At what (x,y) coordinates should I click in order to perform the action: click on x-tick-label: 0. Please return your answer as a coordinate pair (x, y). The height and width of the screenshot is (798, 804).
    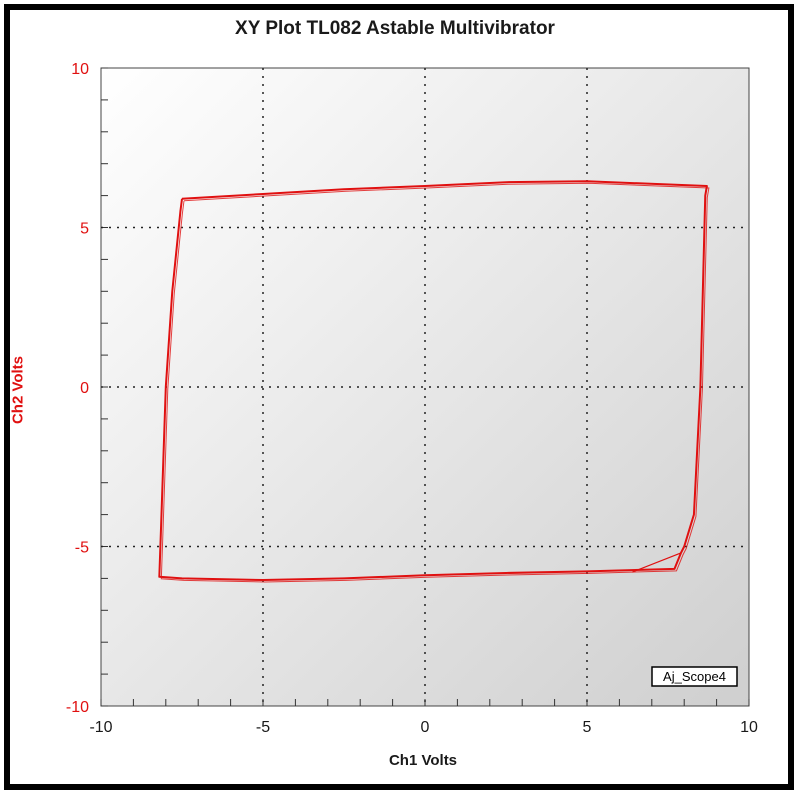
    Looking at the image, I should click on (425, 727).